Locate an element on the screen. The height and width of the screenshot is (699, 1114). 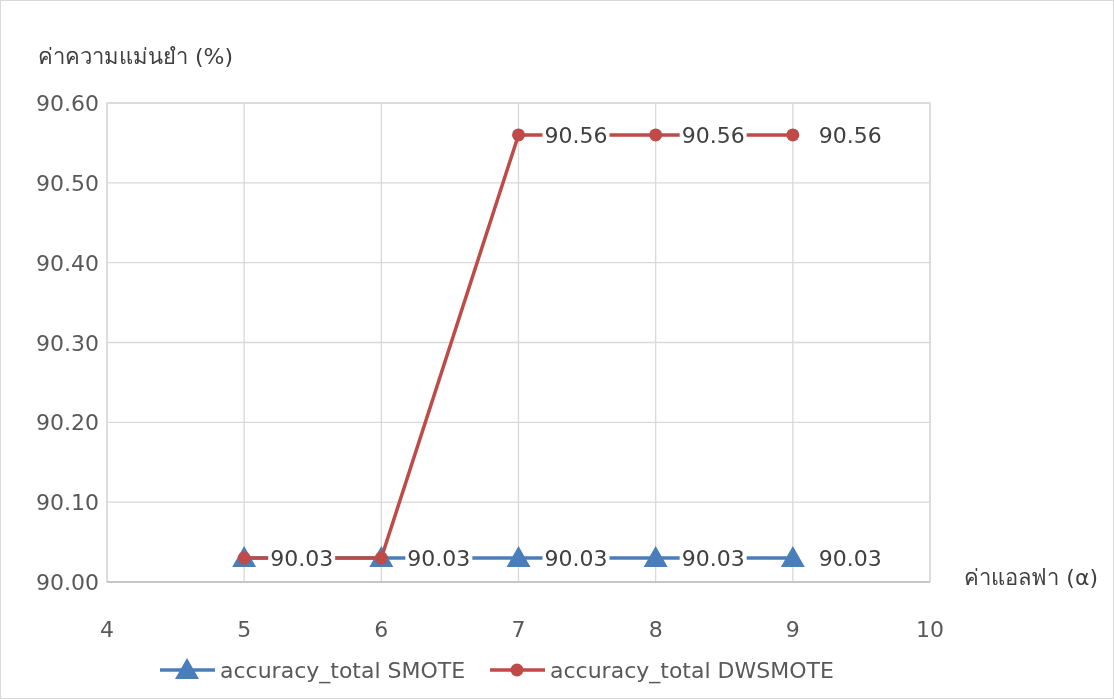
y-tick-label: 90.10 is located at coordinates (67, 503).